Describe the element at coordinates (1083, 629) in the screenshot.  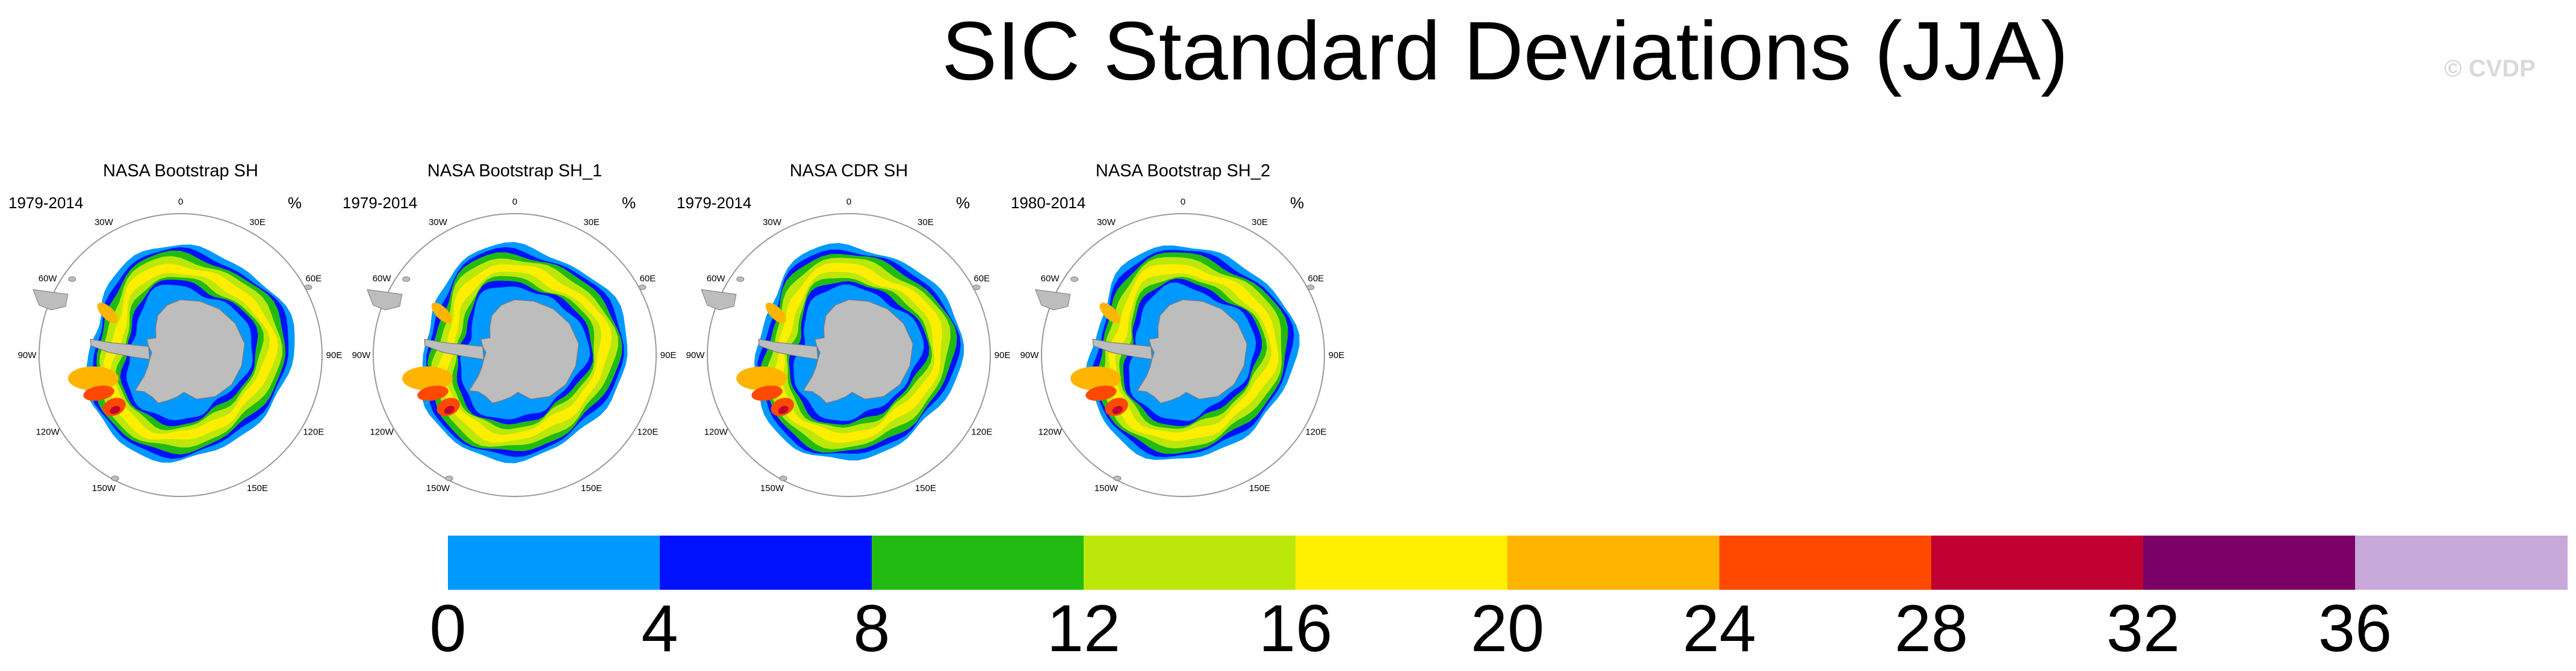
I see `colorbar-tick-label: 12` at that location.